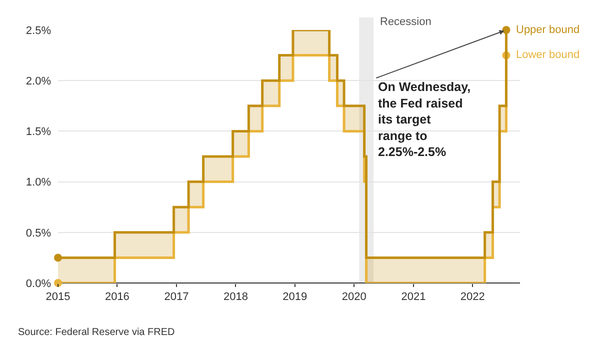 Image resolution: width=590 pixels, height=339 pixels. What do you see at coordinates (39, 132) in the screenshot?
I see `y-tick-label: 1.5%` at bounding box center [39, 132].